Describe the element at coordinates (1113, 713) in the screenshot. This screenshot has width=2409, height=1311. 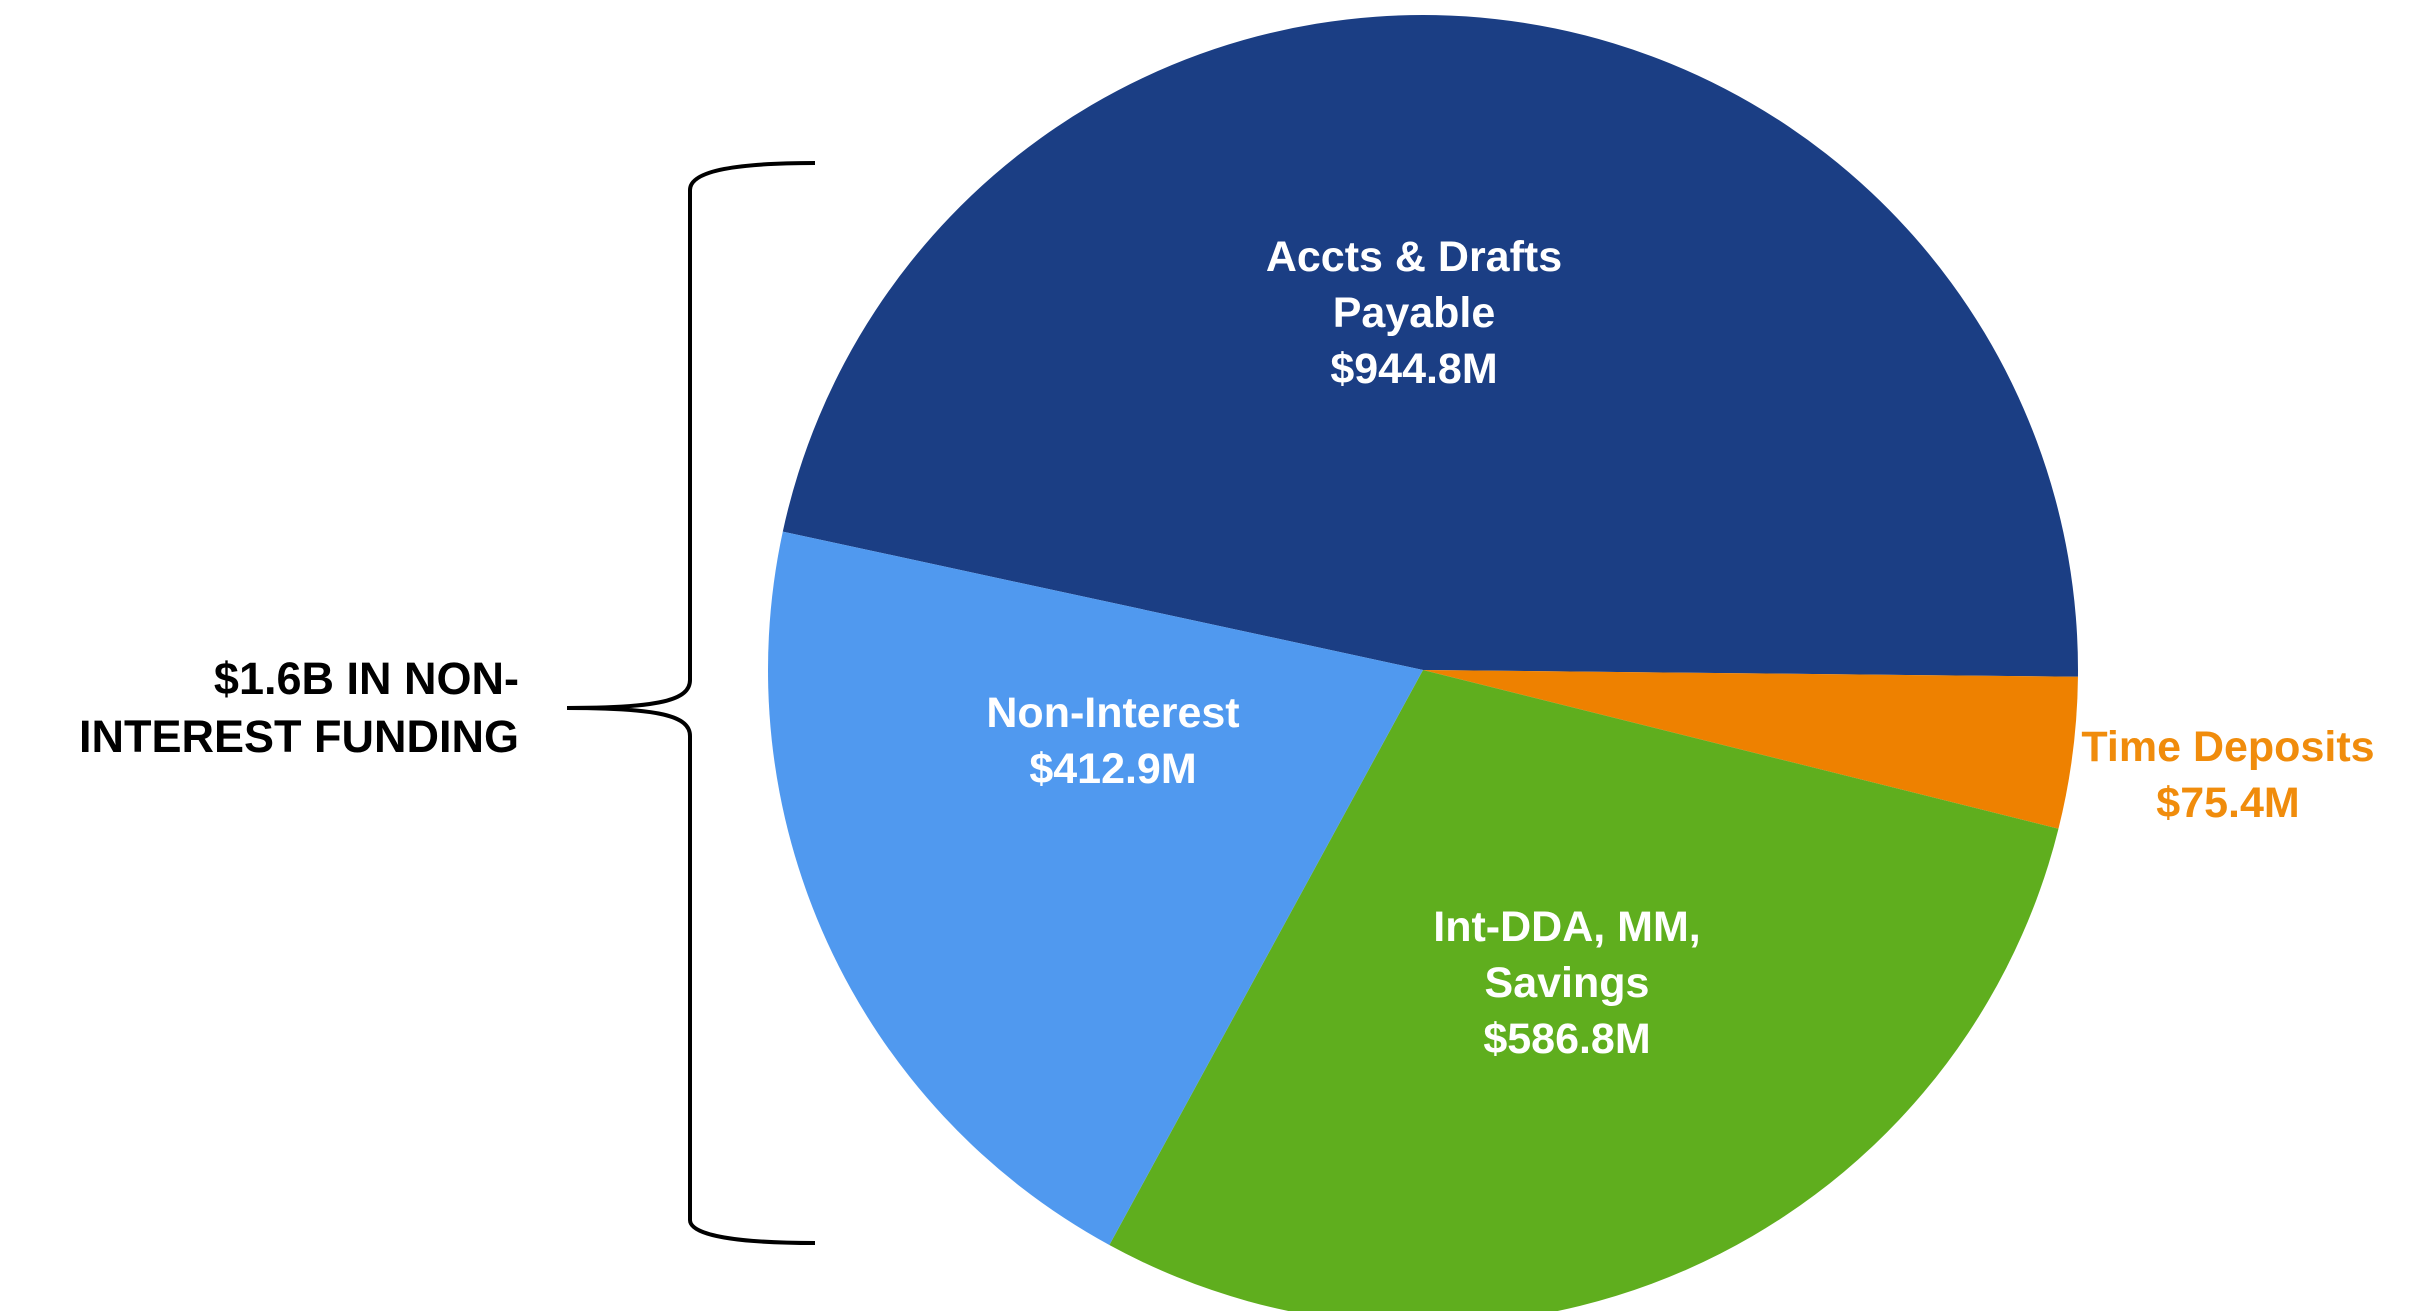
I see `slice-name: Non-Interest` at that location.